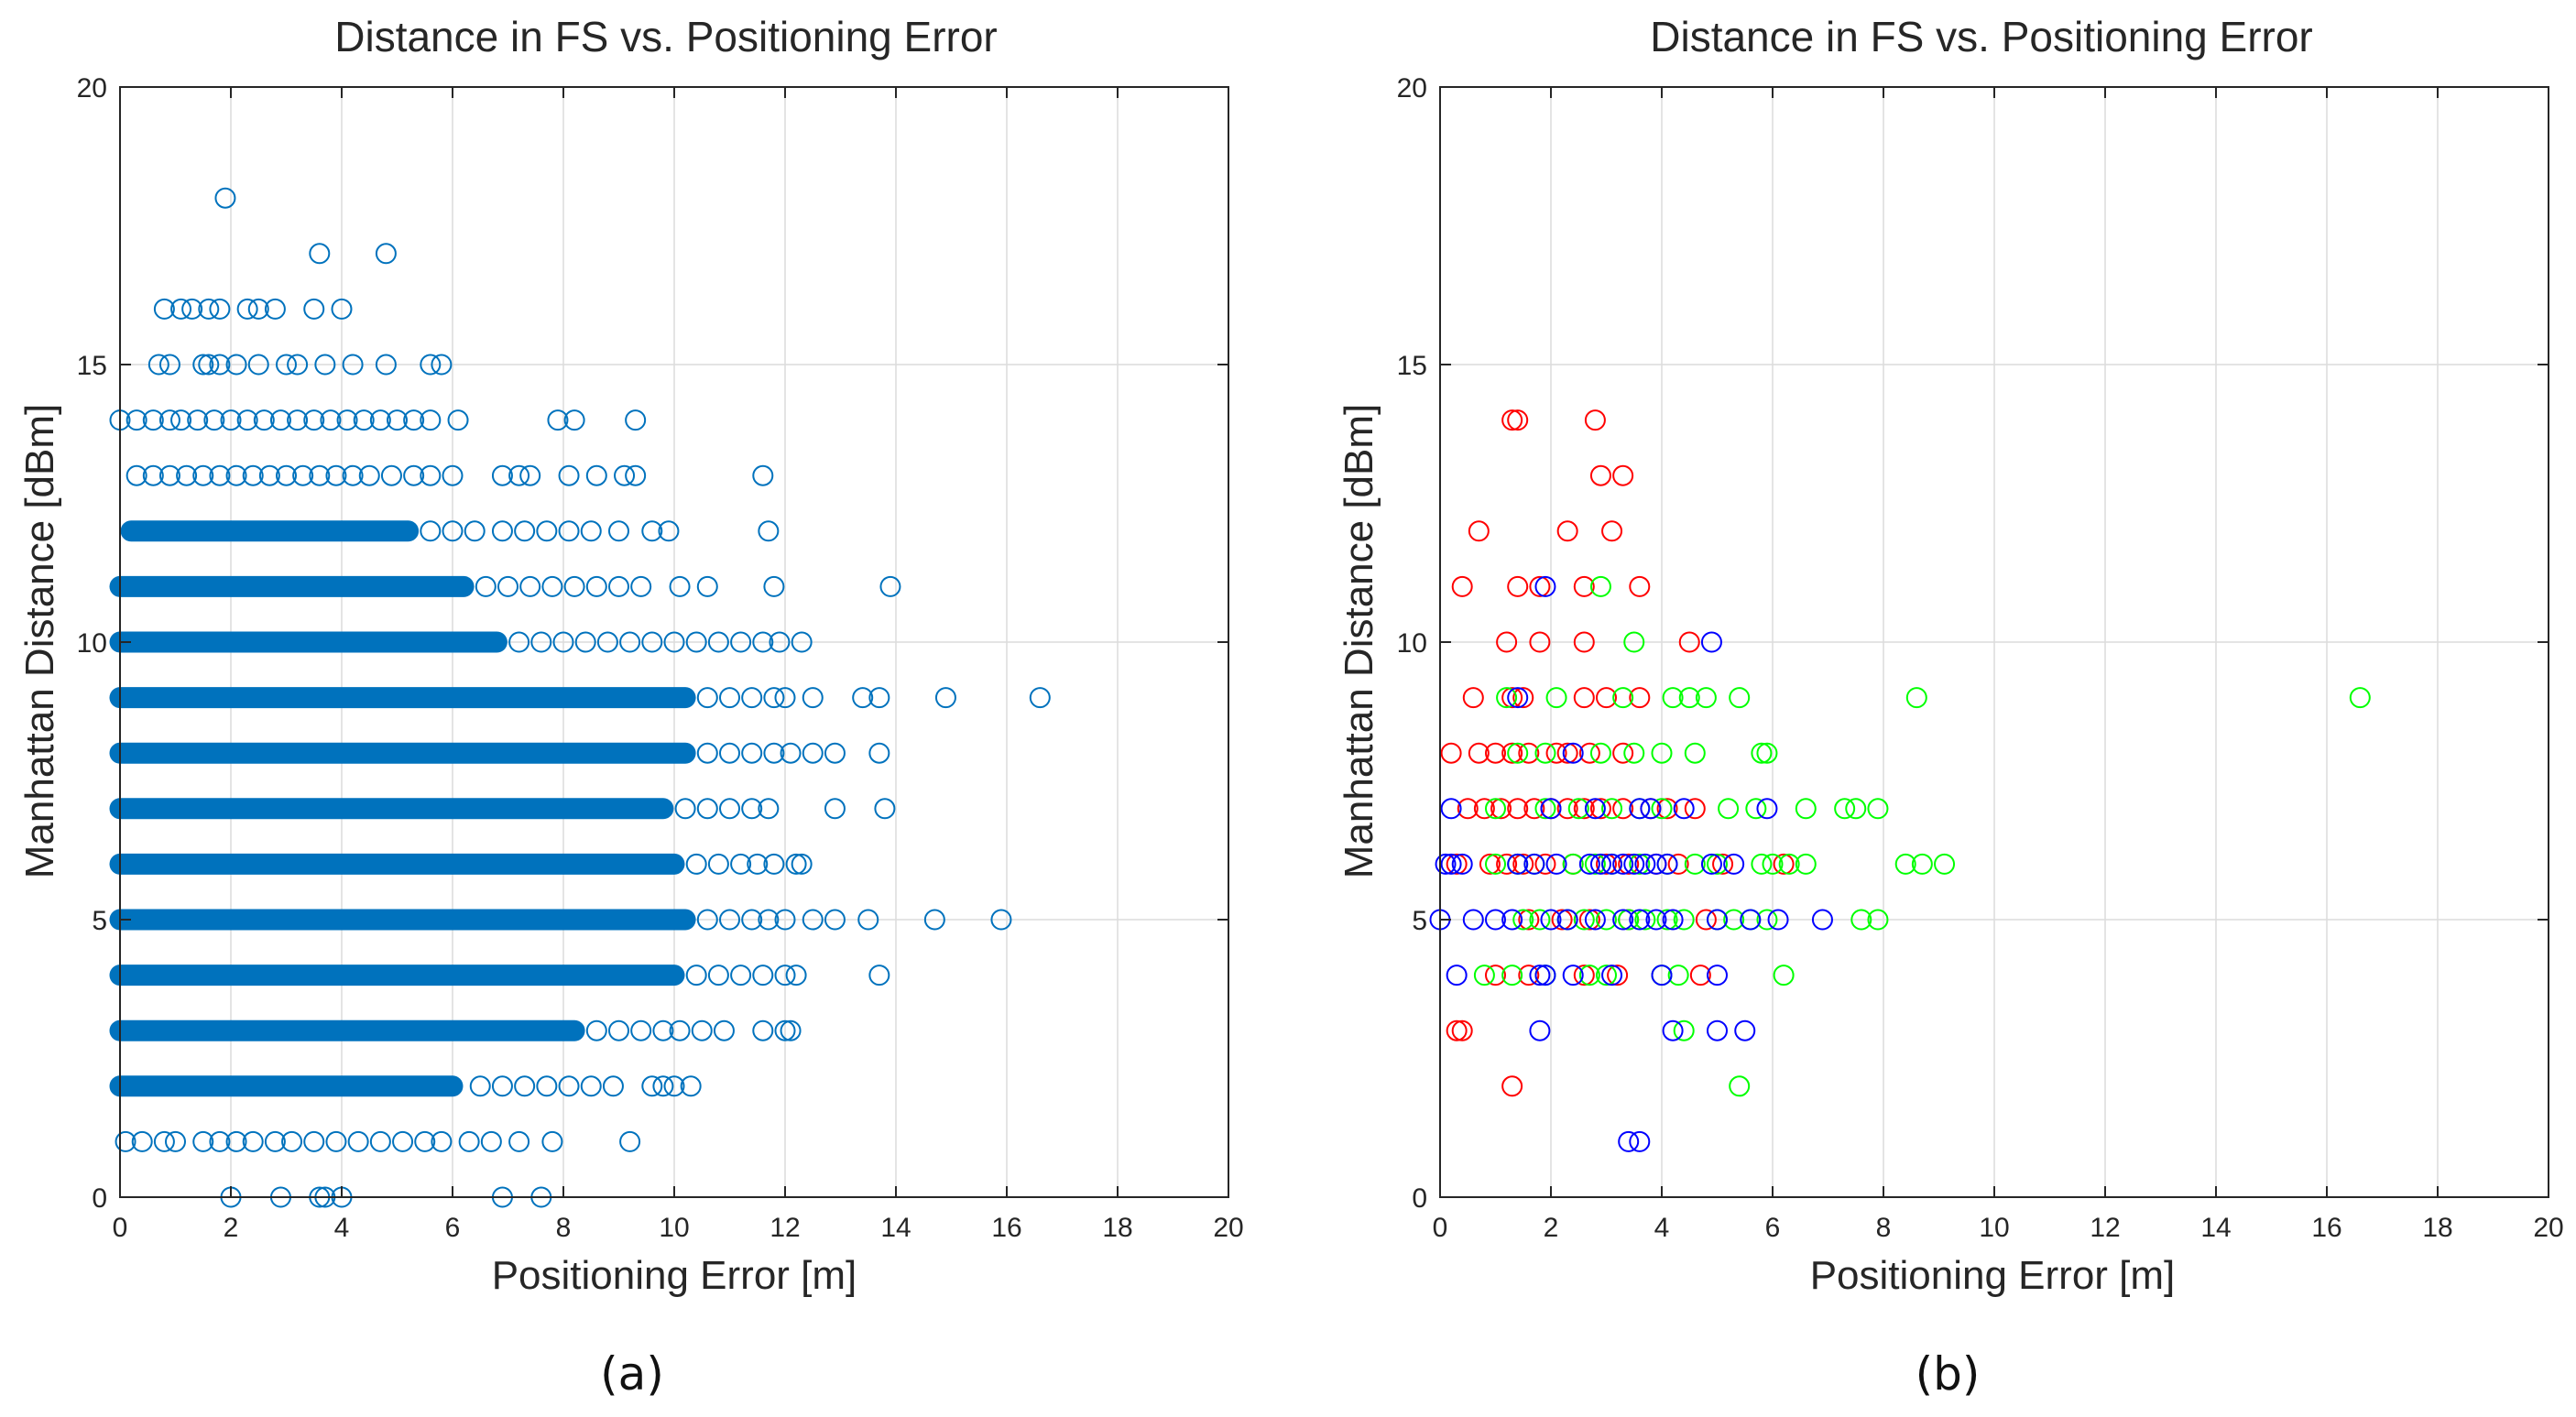 The height and width of the screenshot is (1417, 2576). Describe the element at coordinates (675, 1275) in the screenshot. I see `panel-a-x-axis-label: Positioning Error [m]` at that location.